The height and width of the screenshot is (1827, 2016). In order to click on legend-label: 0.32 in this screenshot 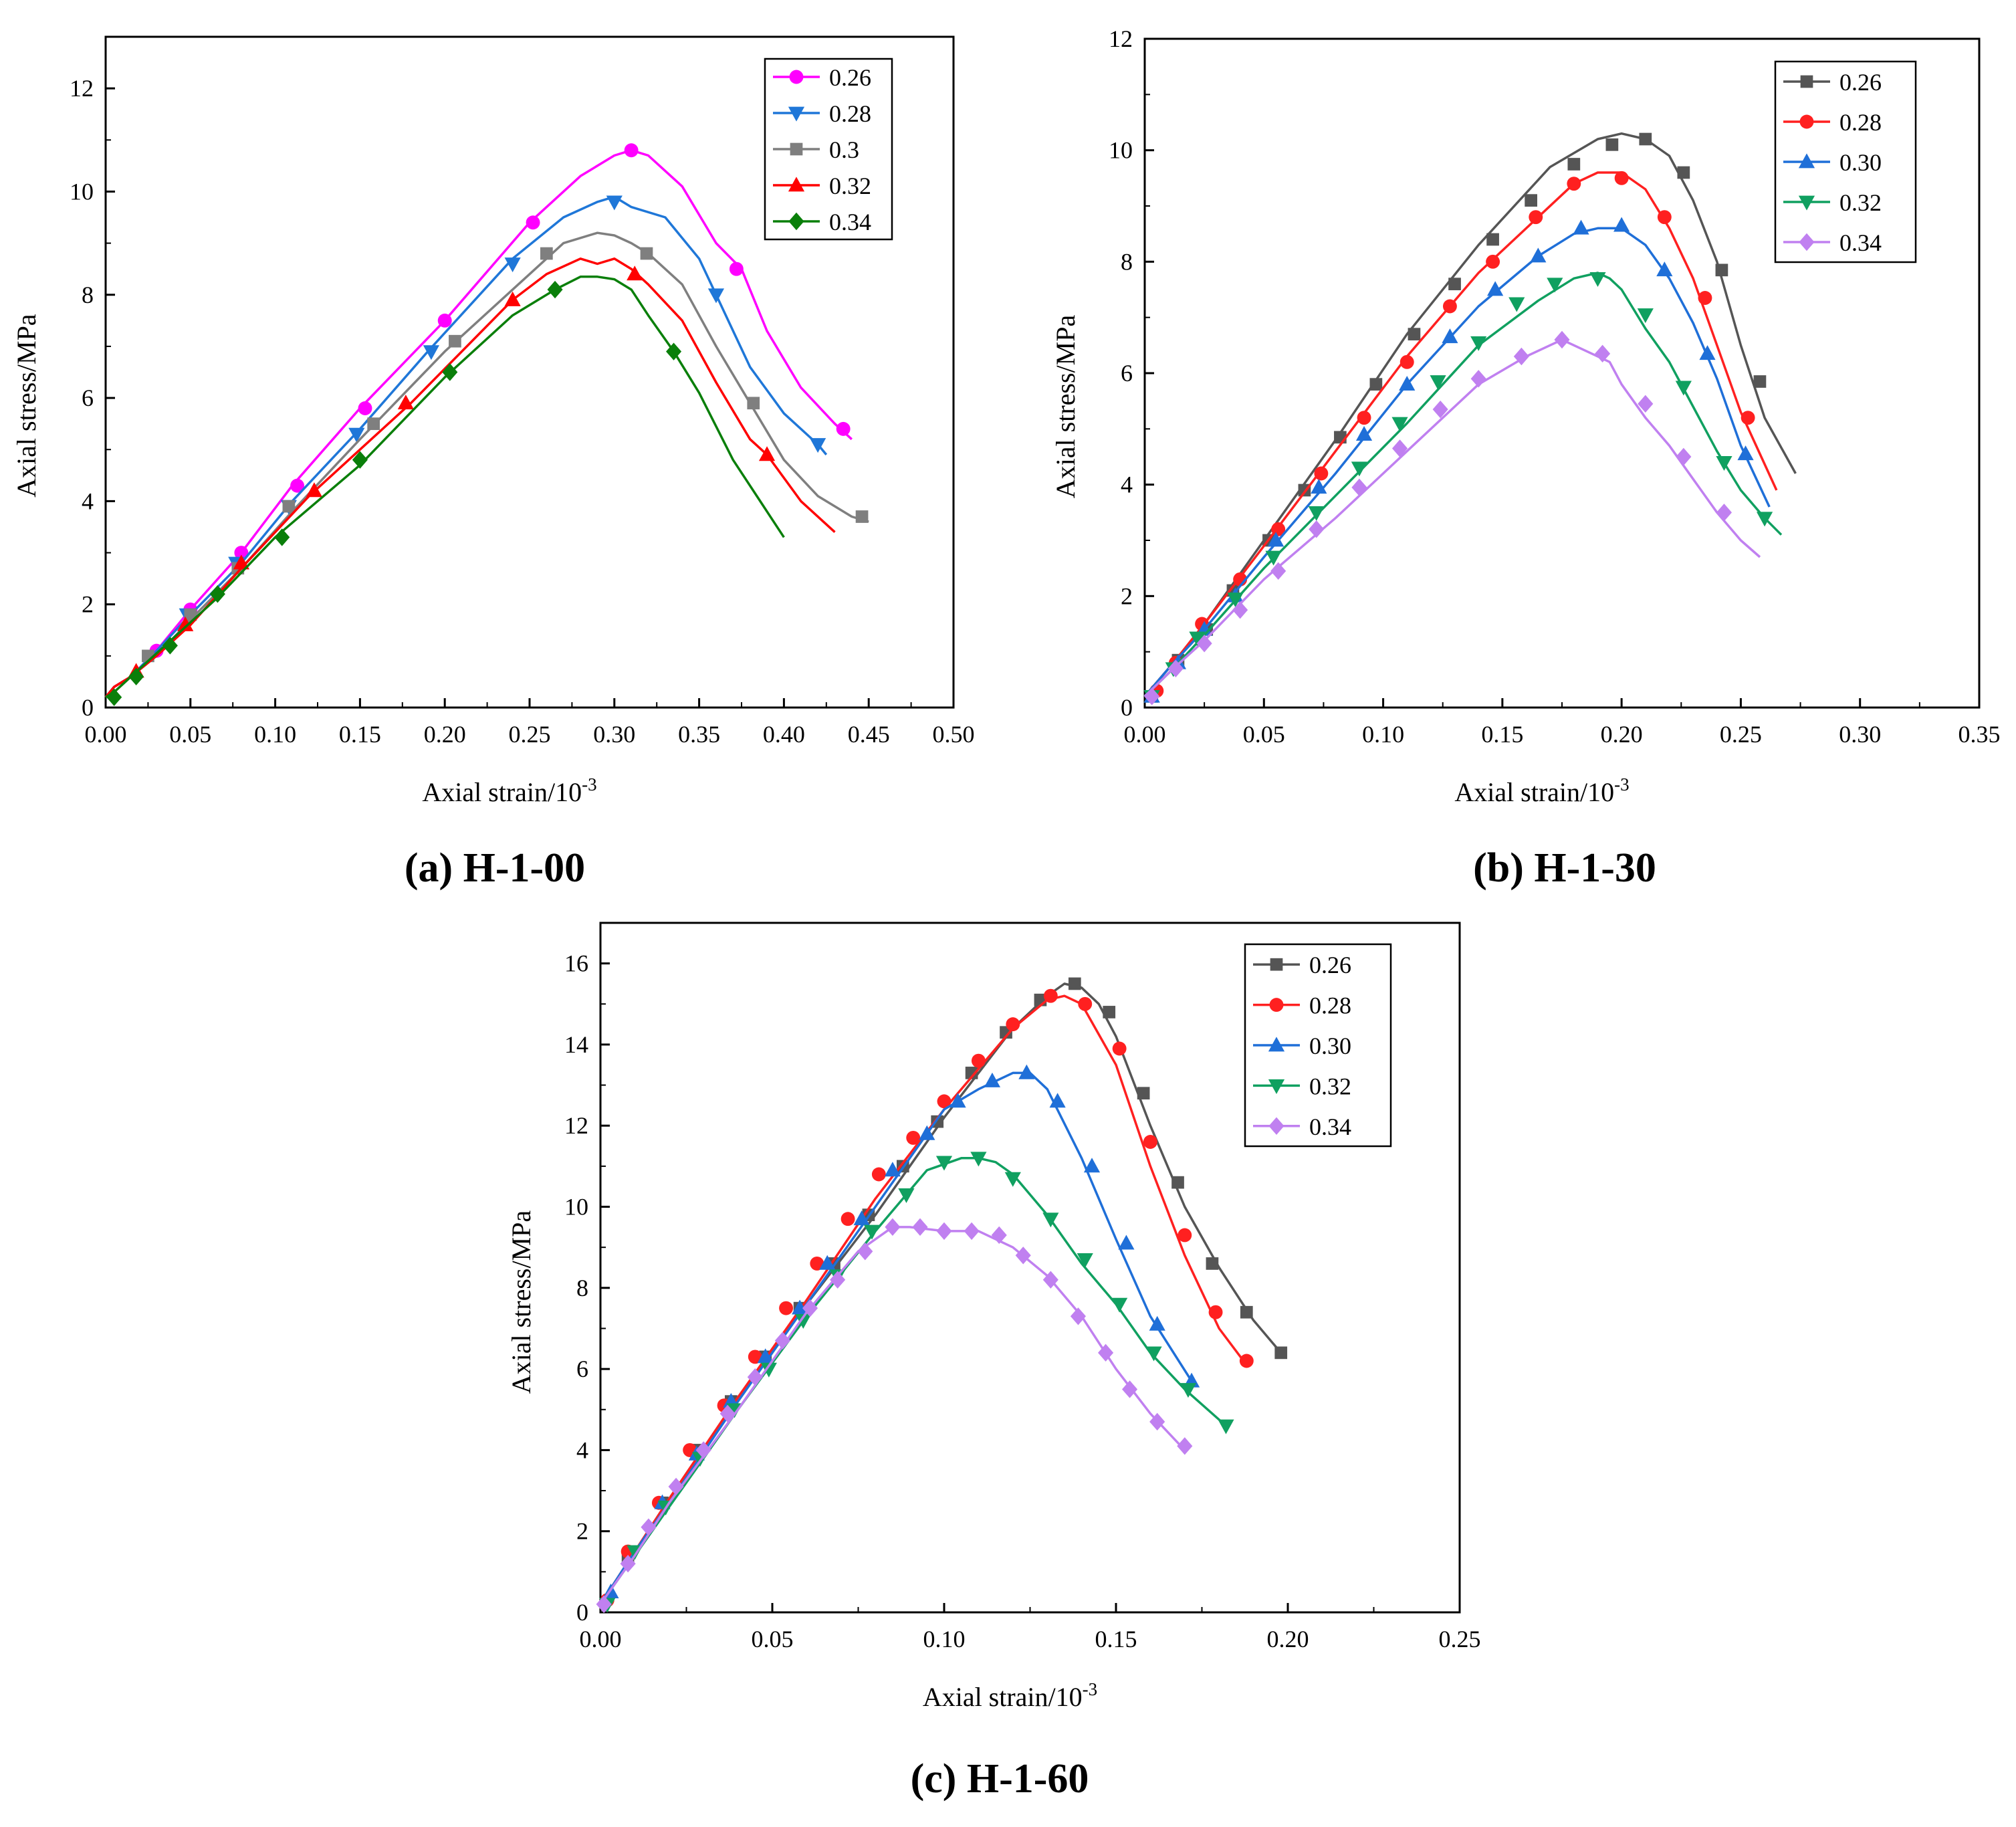, I will do `click(1860, 202)`.